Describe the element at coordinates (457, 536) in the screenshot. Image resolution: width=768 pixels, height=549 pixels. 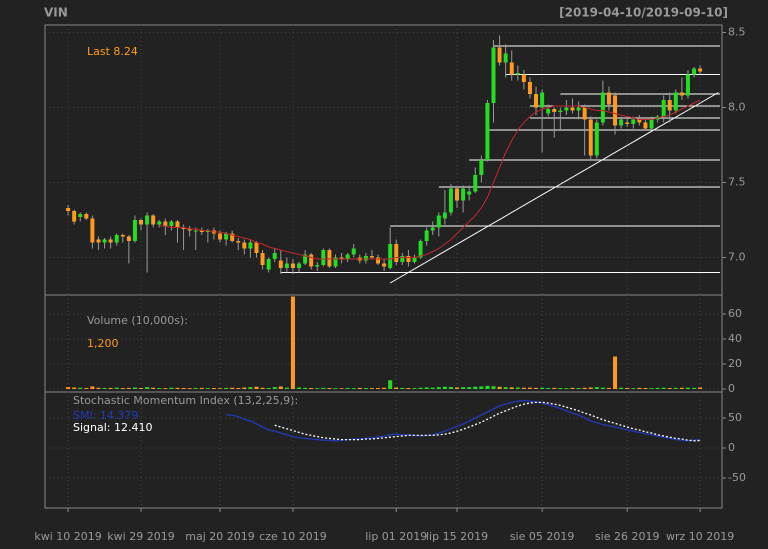
I see `x-tick-label: lip 15 2019` at that location.